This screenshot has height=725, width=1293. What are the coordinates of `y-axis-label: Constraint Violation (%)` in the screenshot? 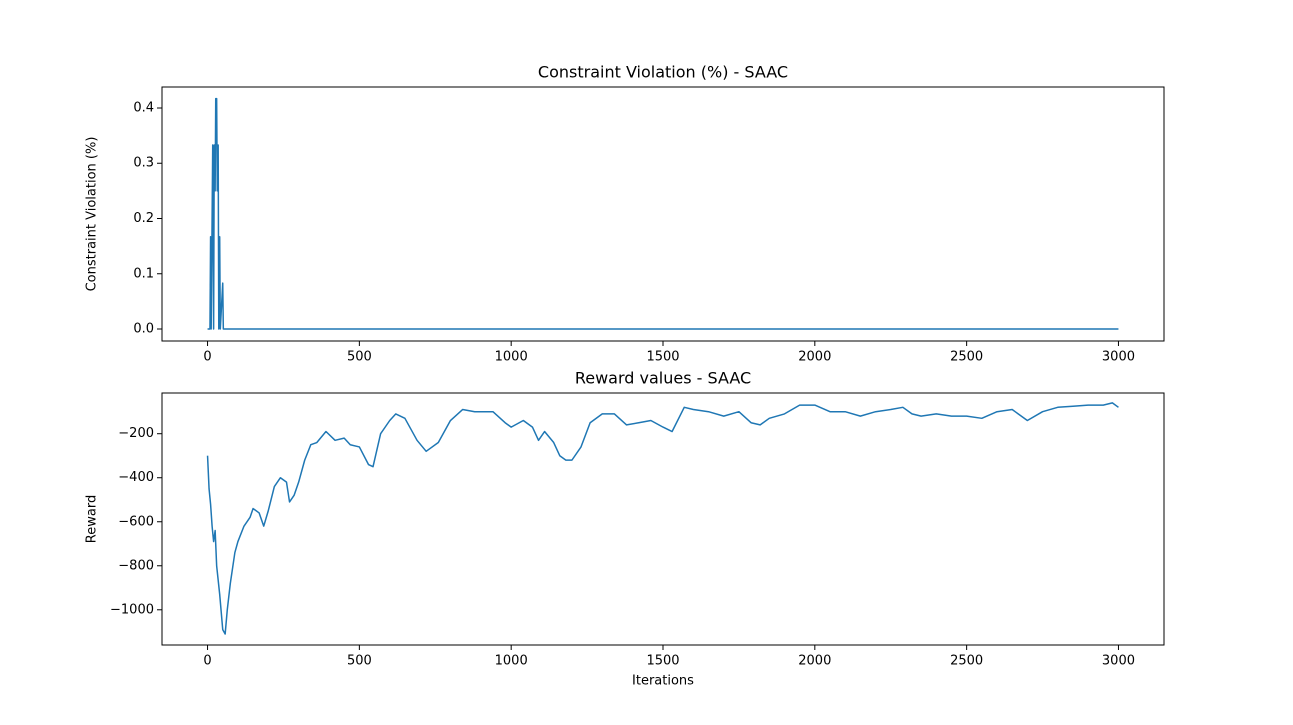 It's located at (92, 214).